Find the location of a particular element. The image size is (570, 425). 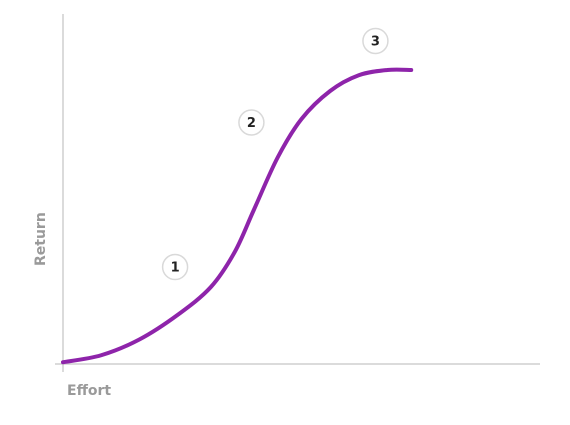

x-axis-label: Effort is located at coordinates (89, 391).